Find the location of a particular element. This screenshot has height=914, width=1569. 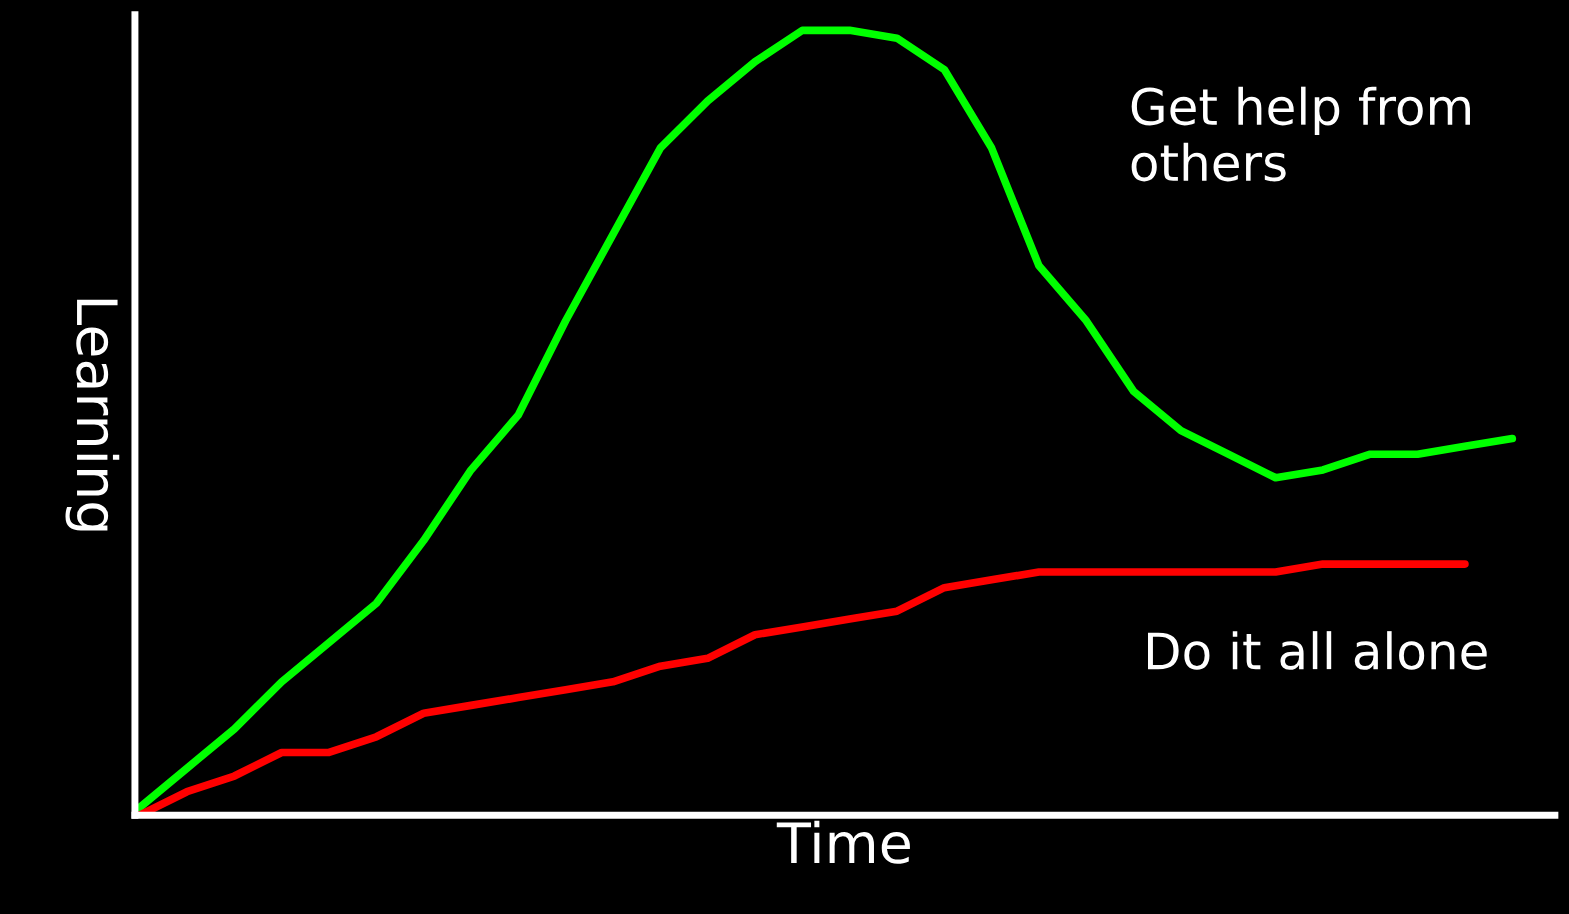

text: Get help from others is located at coordinates (1300, 134).